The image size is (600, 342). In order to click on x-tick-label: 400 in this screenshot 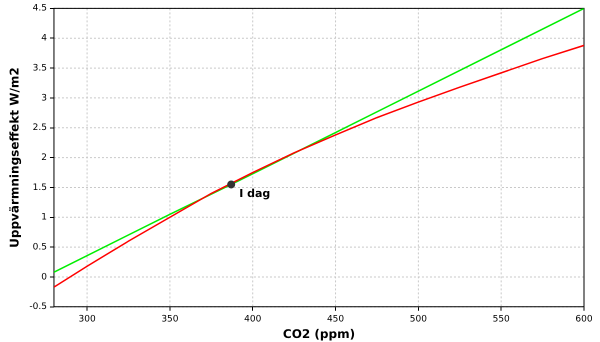, I will do `click(253, 319)`.